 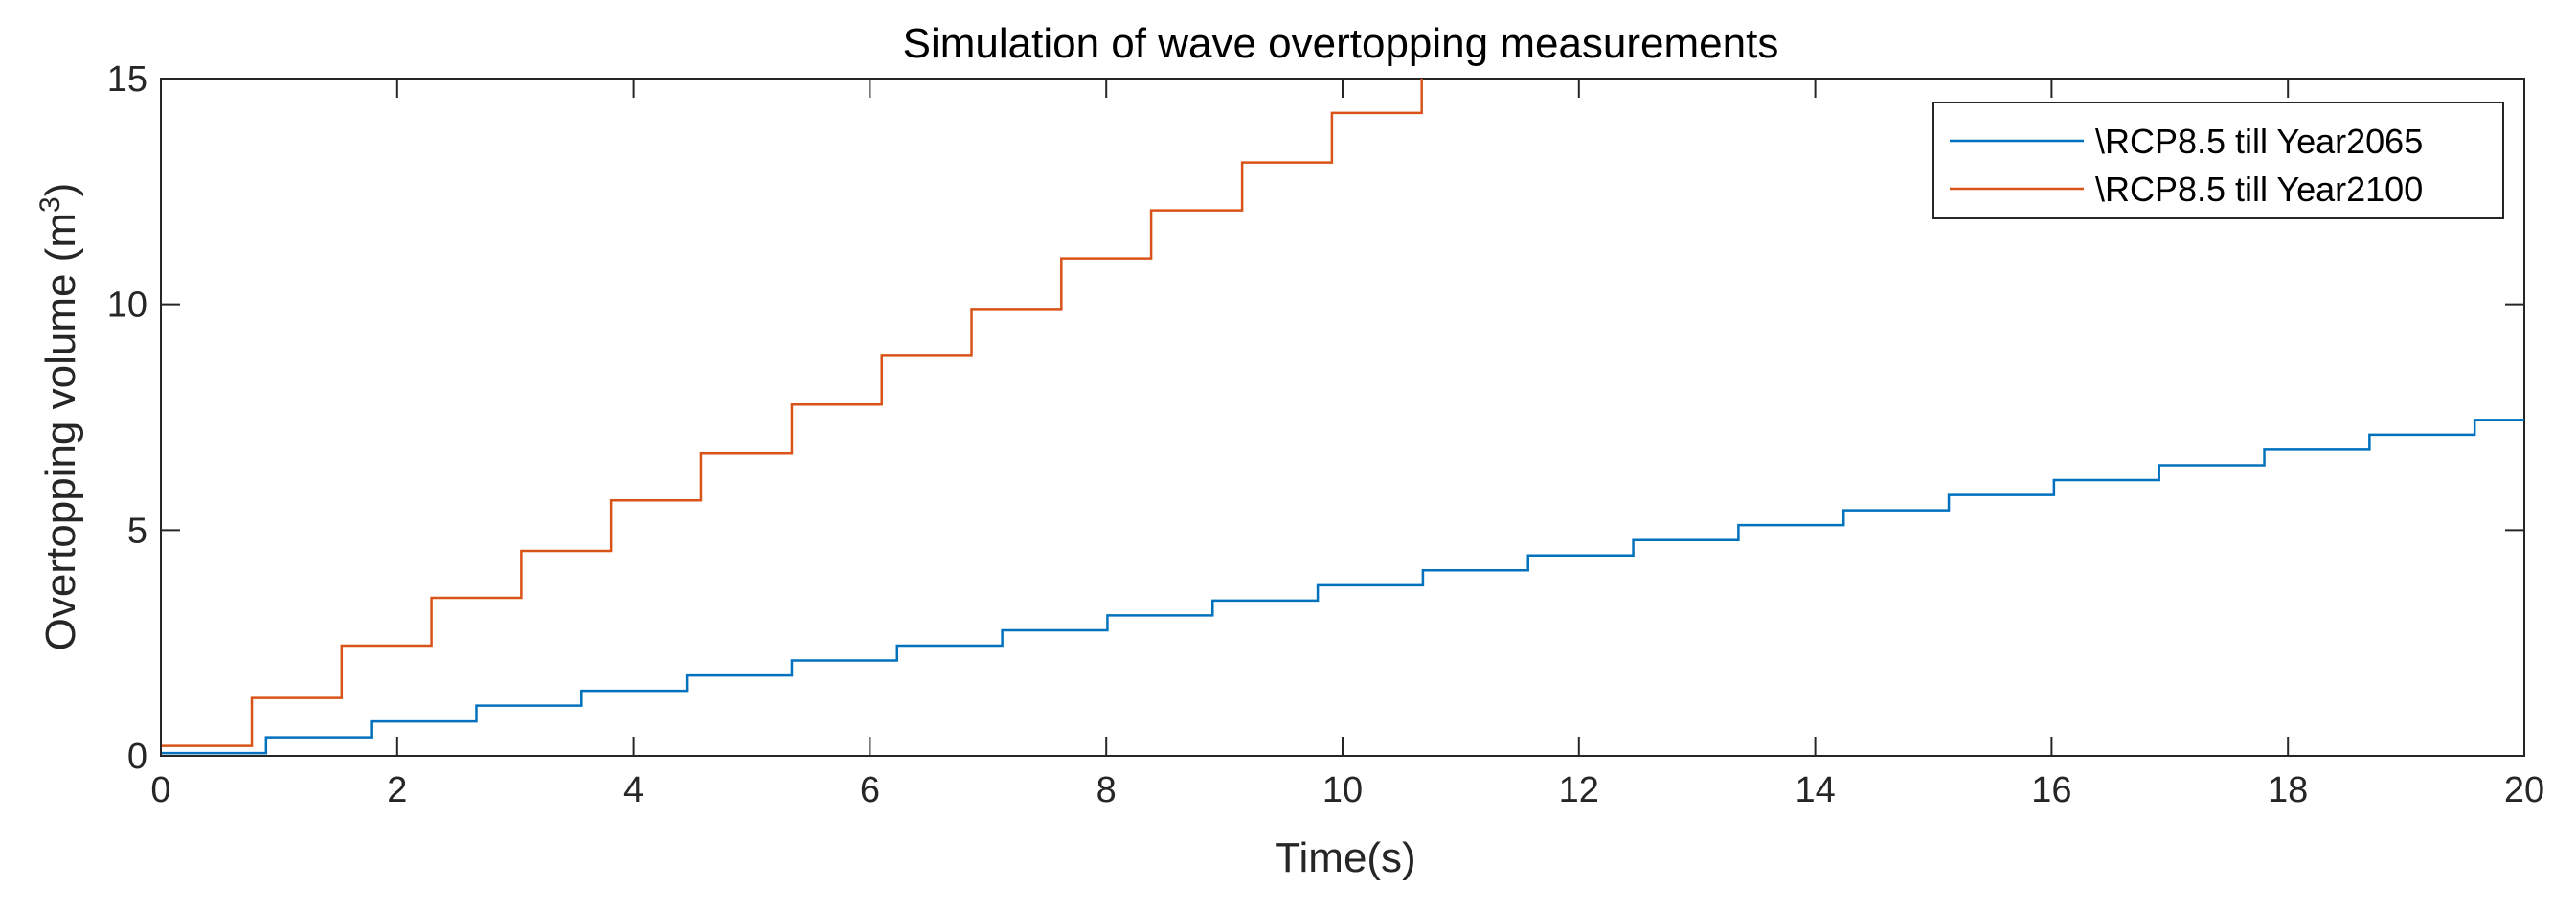 What do you see at coordinates (1579, 790) in the screenshot?
I see `x-tick-label: 12` at bounding box center [1579, 790].